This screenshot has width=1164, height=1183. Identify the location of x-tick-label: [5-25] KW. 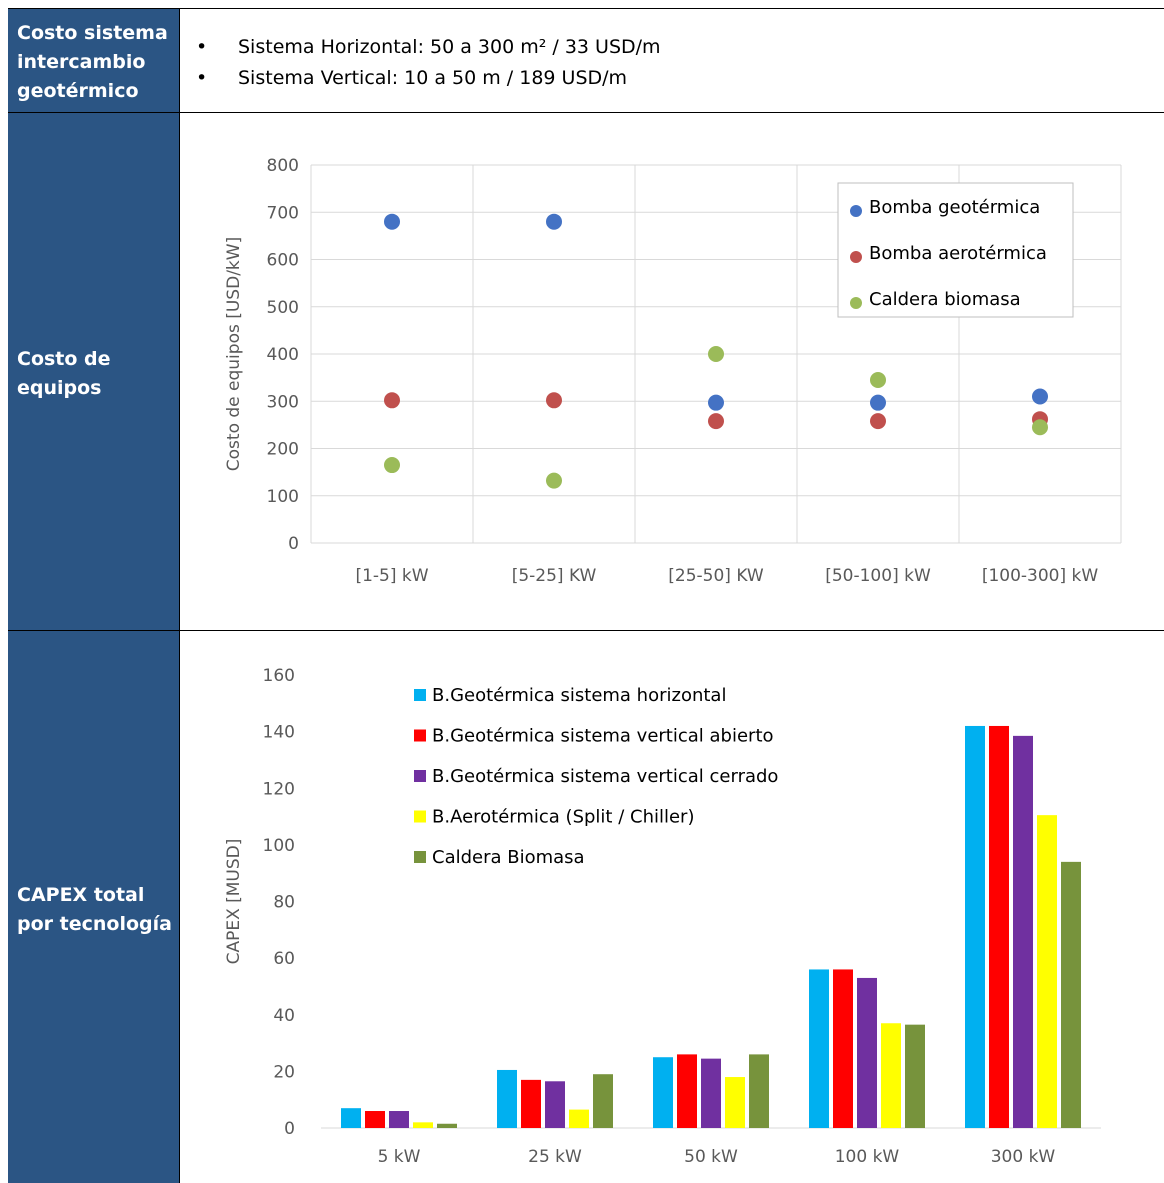
(554, 576).